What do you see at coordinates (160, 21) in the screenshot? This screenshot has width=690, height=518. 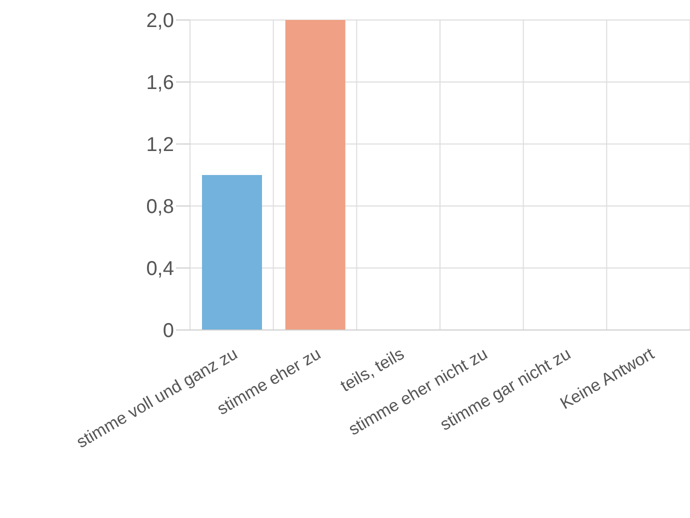 I see `y-tick-label: 2,0` at bounding box center [160, 21].